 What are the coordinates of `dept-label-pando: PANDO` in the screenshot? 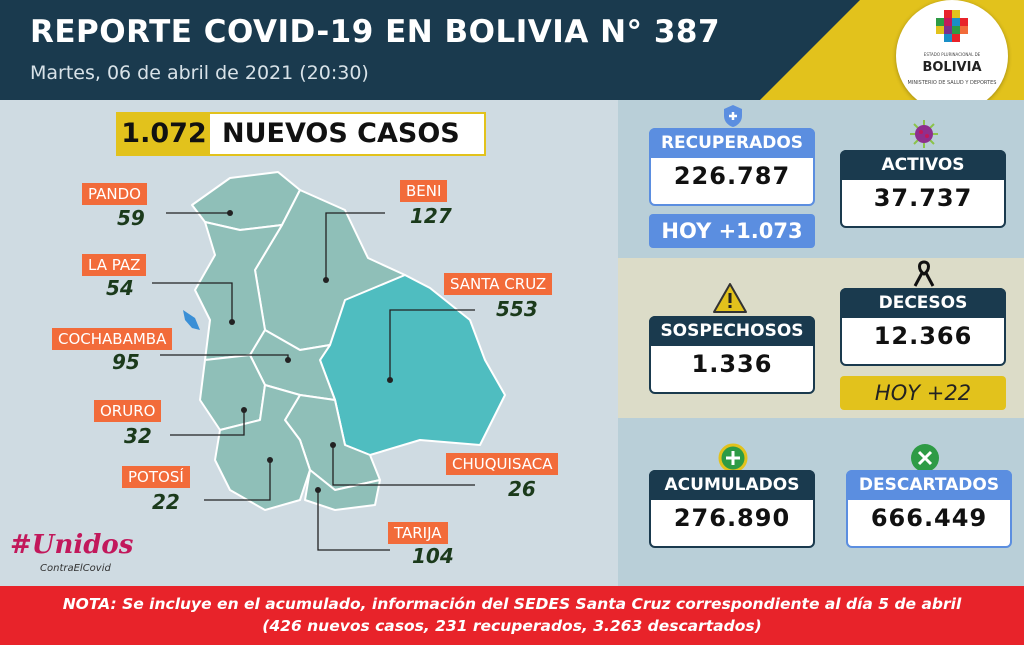 It's located at (114, 194).